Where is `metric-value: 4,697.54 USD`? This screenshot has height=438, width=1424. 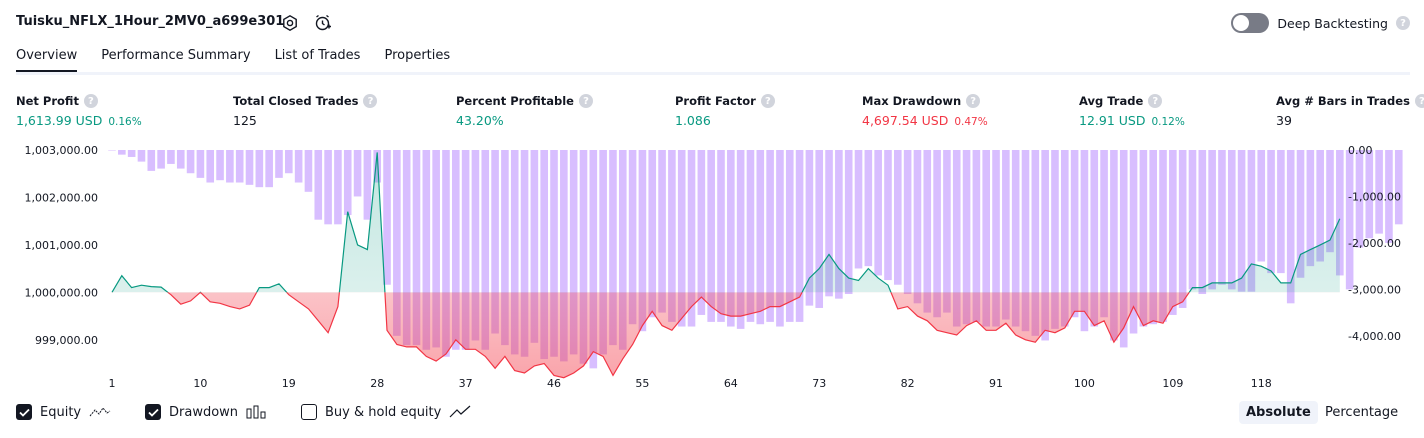 metric-value: 4,697.54 USD is located at coordinates (905, 120).